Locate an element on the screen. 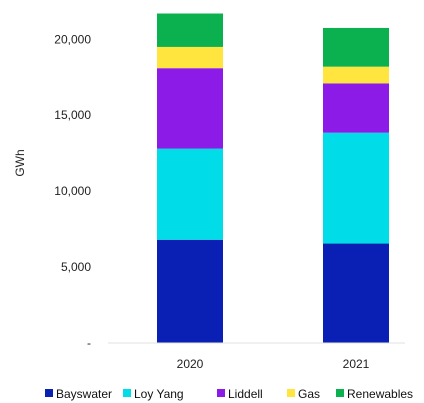 This screenshot has width=424, height=403. bar-segment-renewables-2021 is located at coordinates (356, 47).